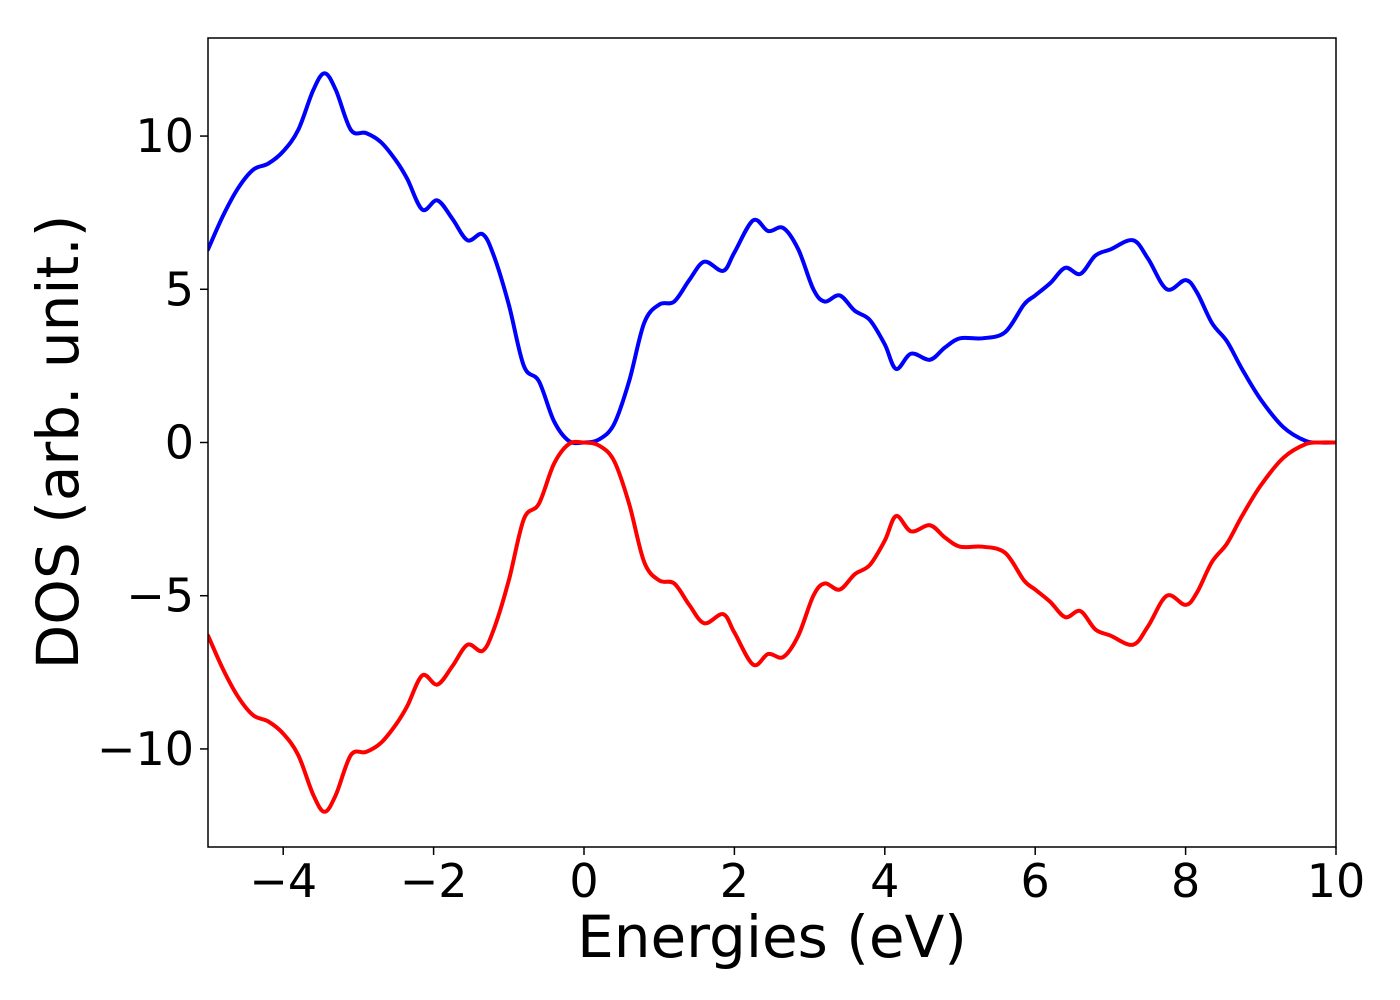 This screenshot has height=1000, width=1400. Describe the element at coordinates (179, 289) in the screenshot. I see `y-tick-label: 5` at that location.